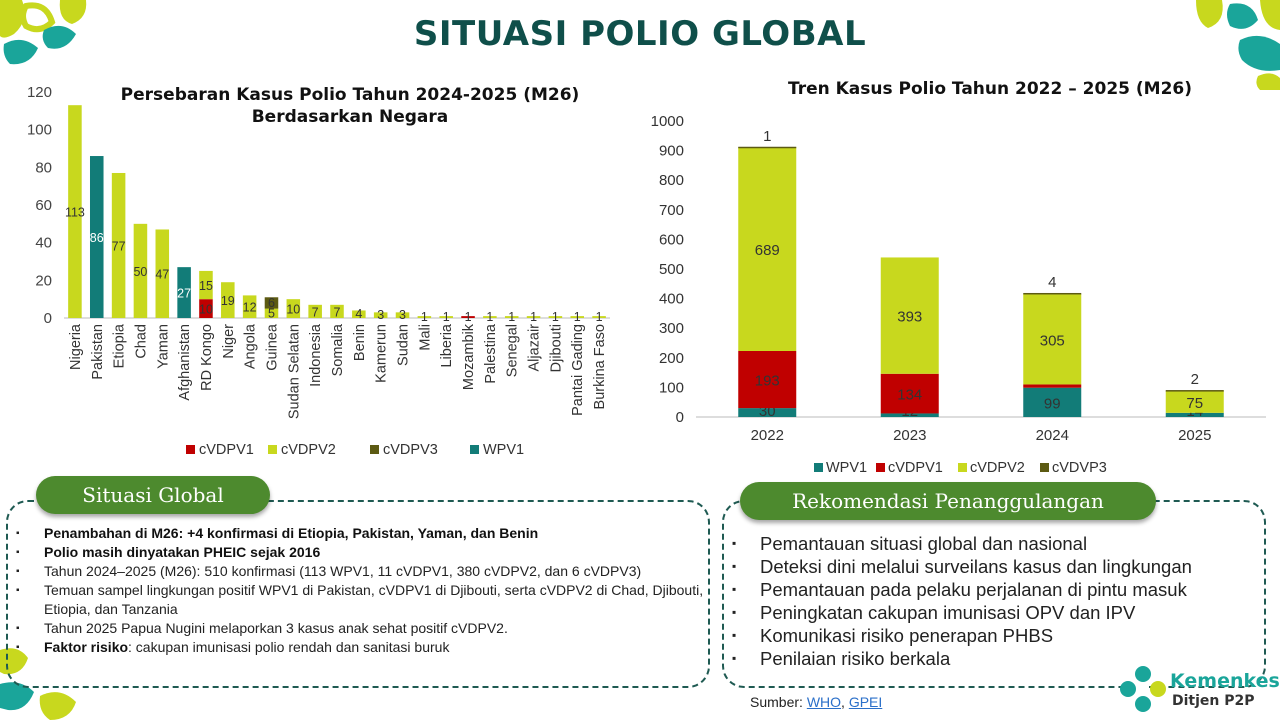 The image size is (1280, 720). I want to click on logo-text: Kemenkes Ditjen P2P, so click(1225, 690).